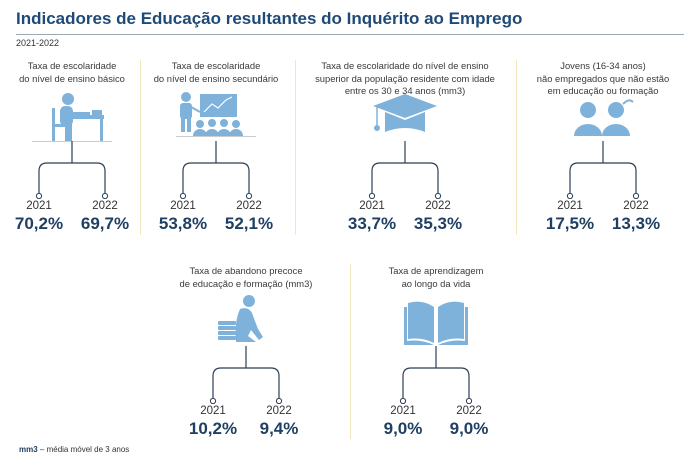 The width and height of the screenshot is (700, 461). Describe the element at coordinates (436, 283) in the screenshot. I see `indicator-title-line: ao longo da vida` at that location.